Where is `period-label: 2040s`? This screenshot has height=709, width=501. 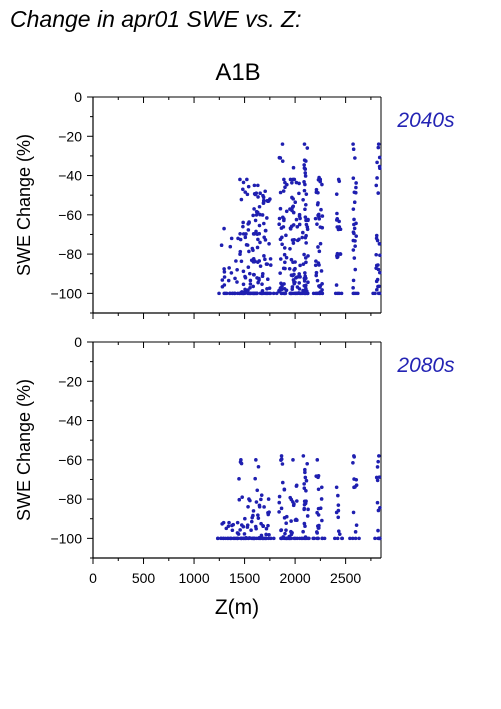
period-label: 2040s is located at coordinates (425, 120).